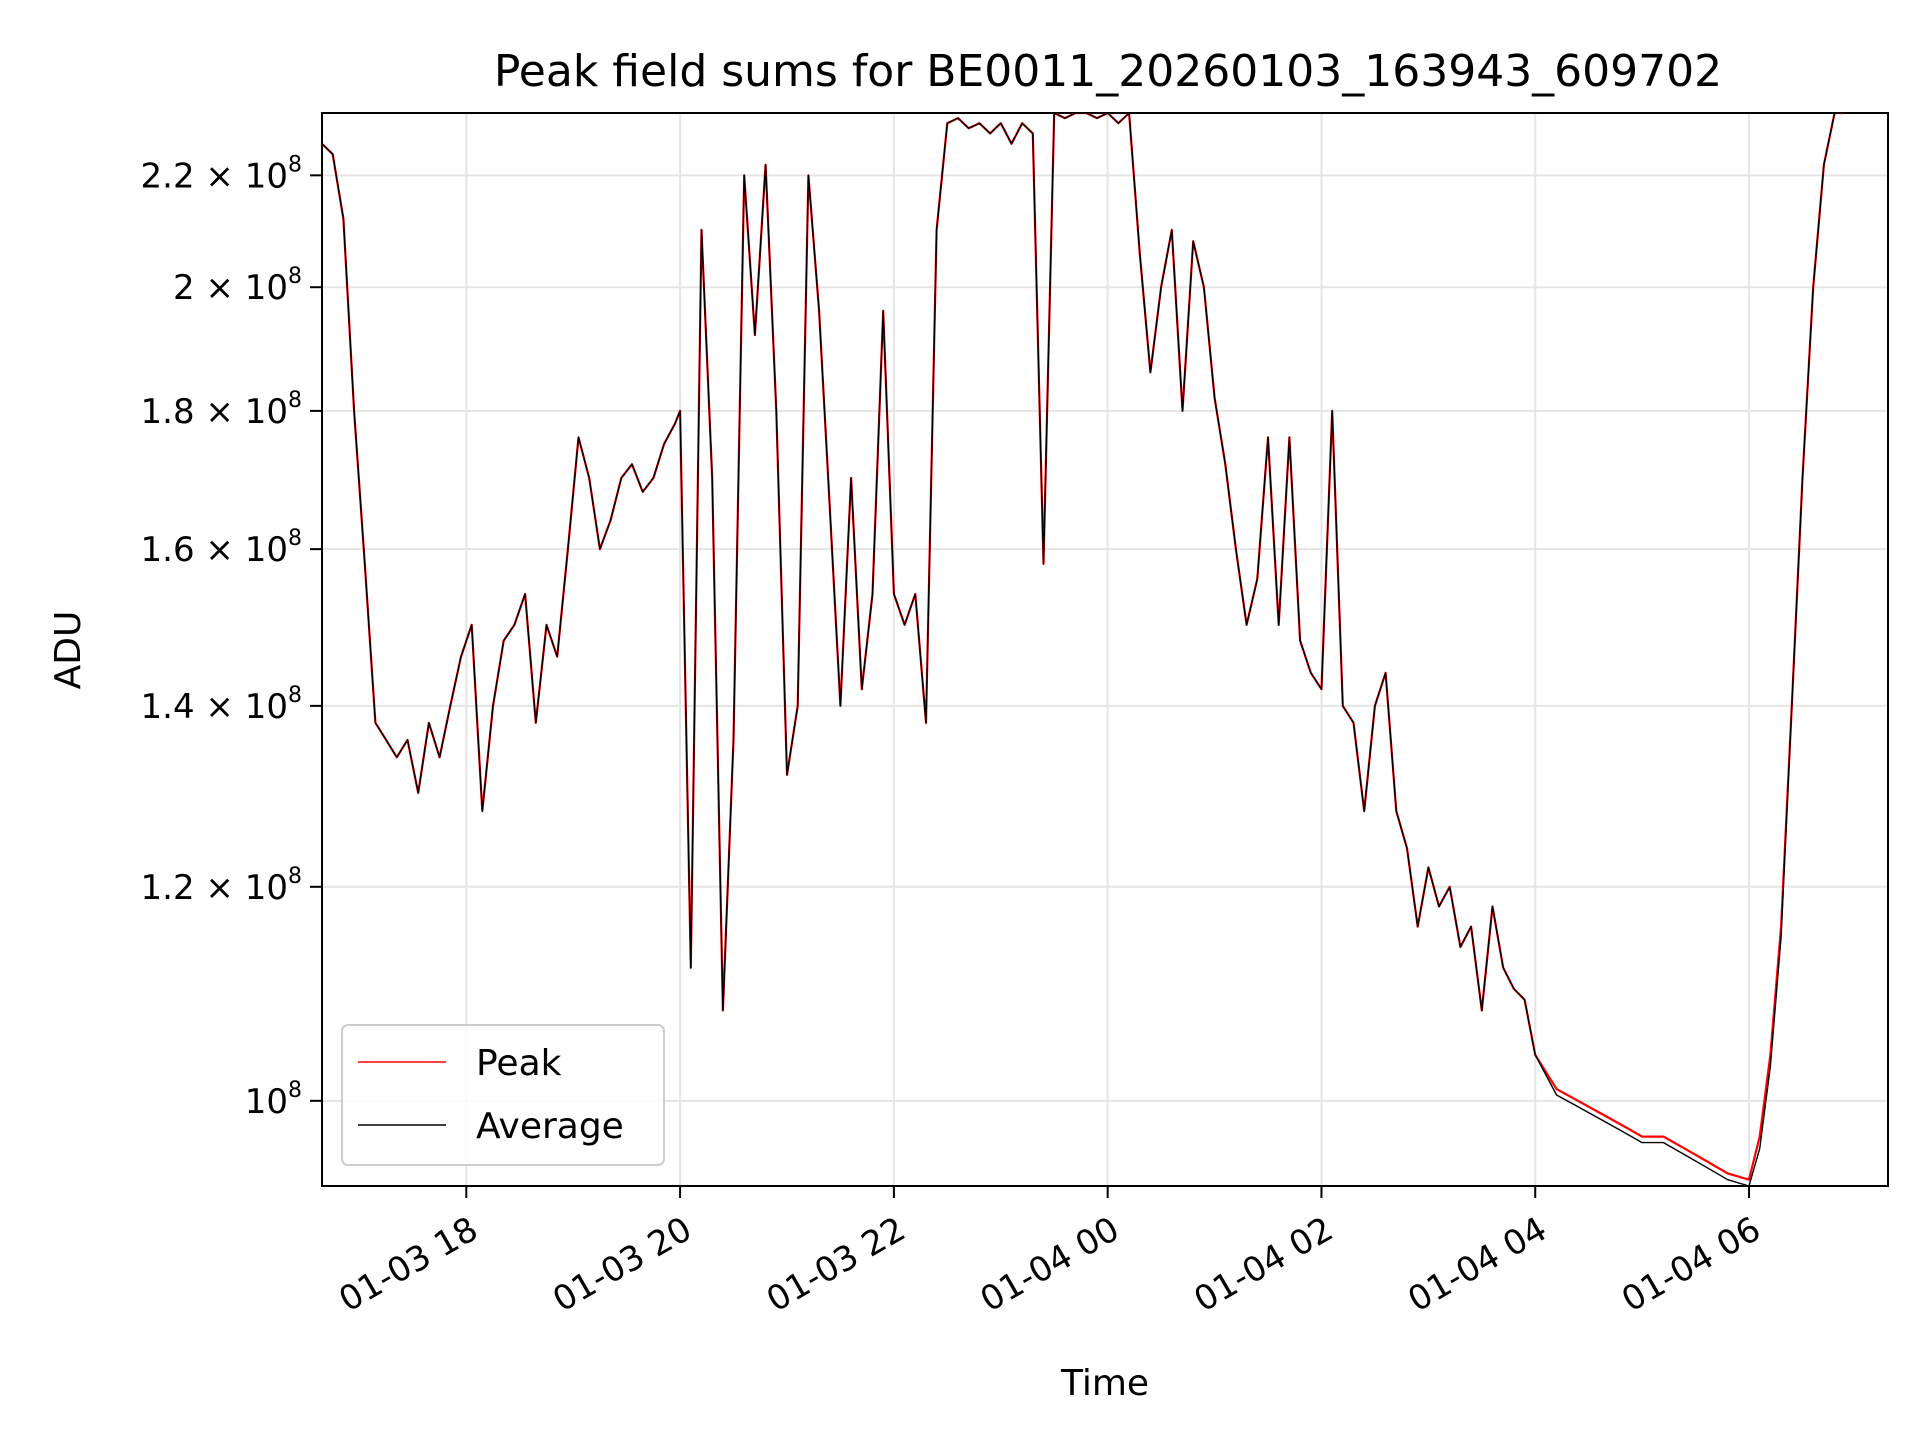  I want to click on legend-label-average: Average, so click(550, 1126).